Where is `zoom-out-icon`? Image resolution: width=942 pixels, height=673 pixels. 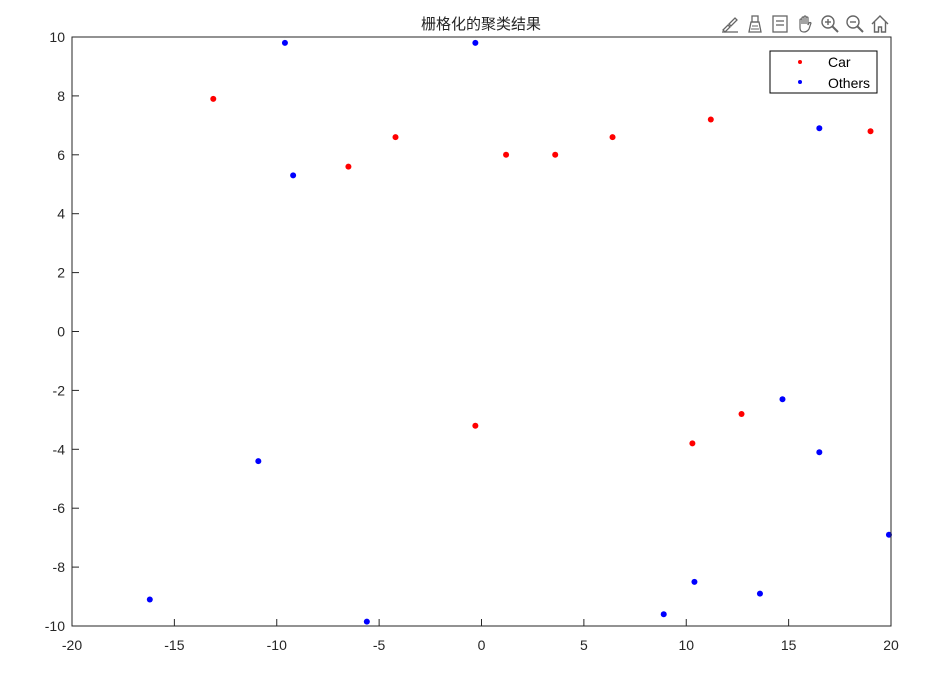 zoom-out-icon is located at coordinates (854, 23).